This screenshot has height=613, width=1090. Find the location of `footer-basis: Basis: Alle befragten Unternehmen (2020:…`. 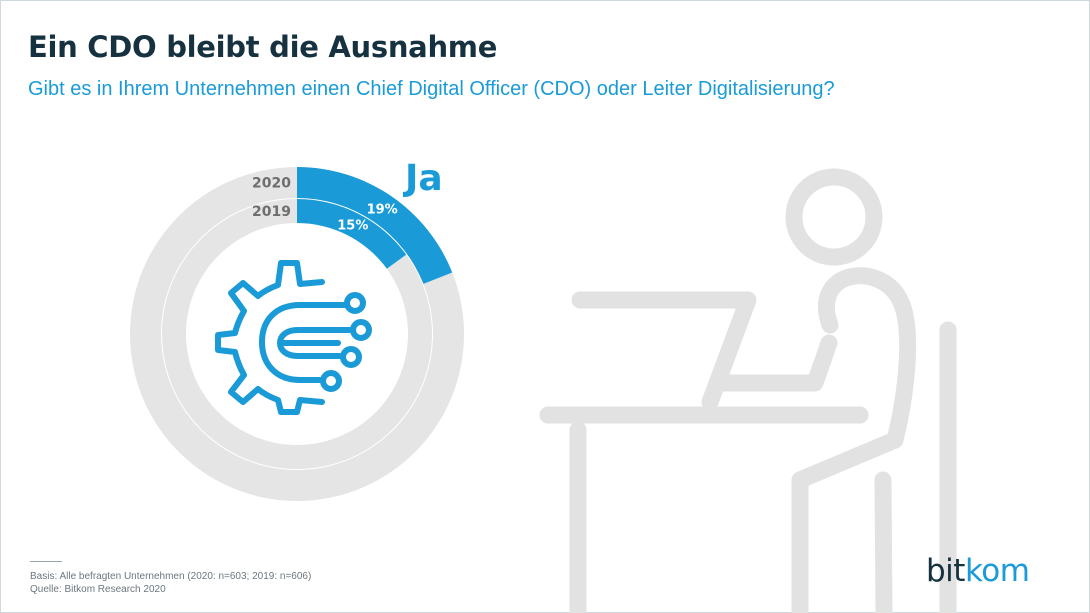

footer-basis: Basis: Alle befragten Unternehmen (2020:… is located at coordinates (171, 576).